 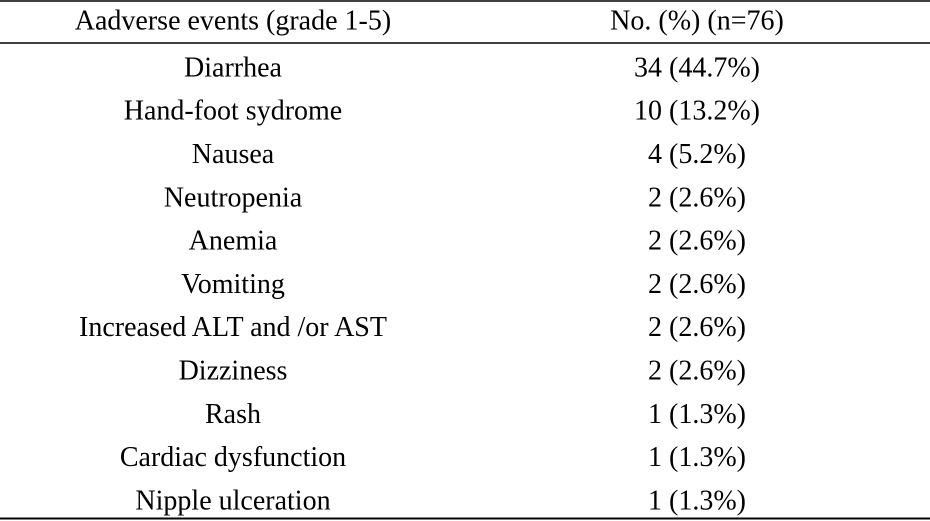 What do you see at coordinates (233, 154) in the screenshot?
I see `event-cell: Nausea` at bounding box center [233, 154].